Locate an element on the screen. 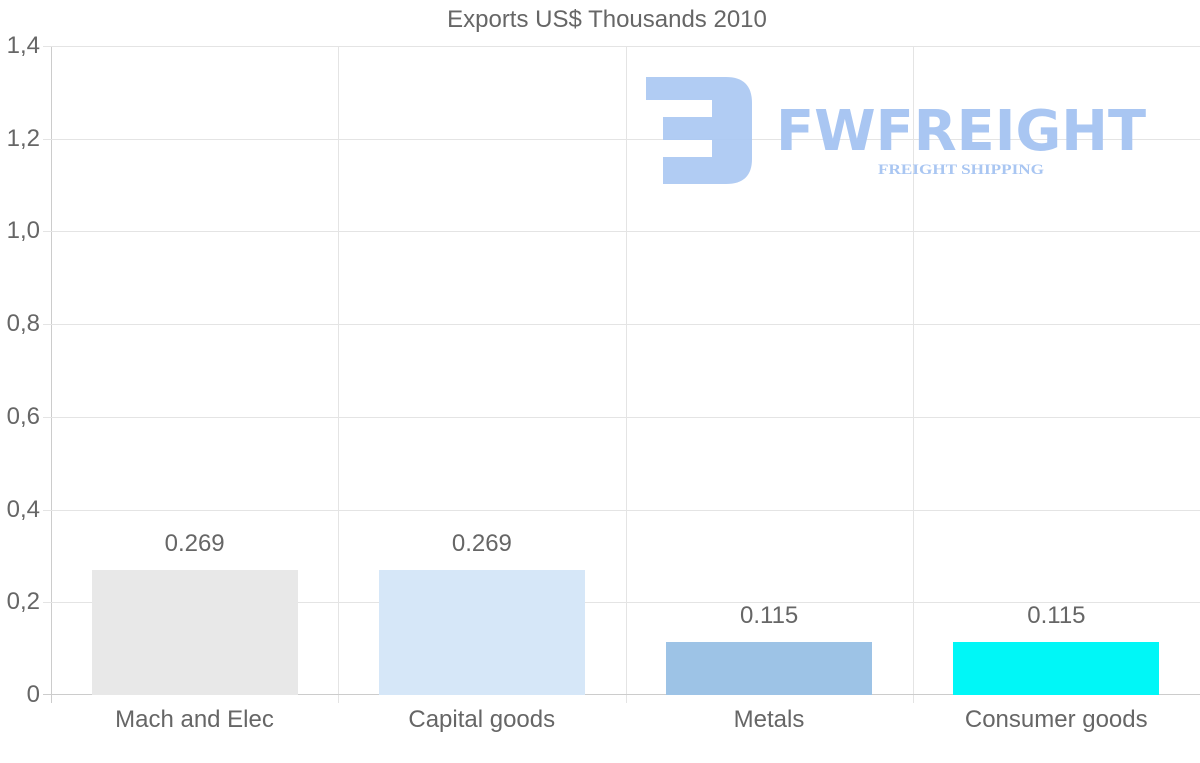 The width and height of the screenshot is (1200, 763). bar-capital-goods is located at coordinates (481, 632).